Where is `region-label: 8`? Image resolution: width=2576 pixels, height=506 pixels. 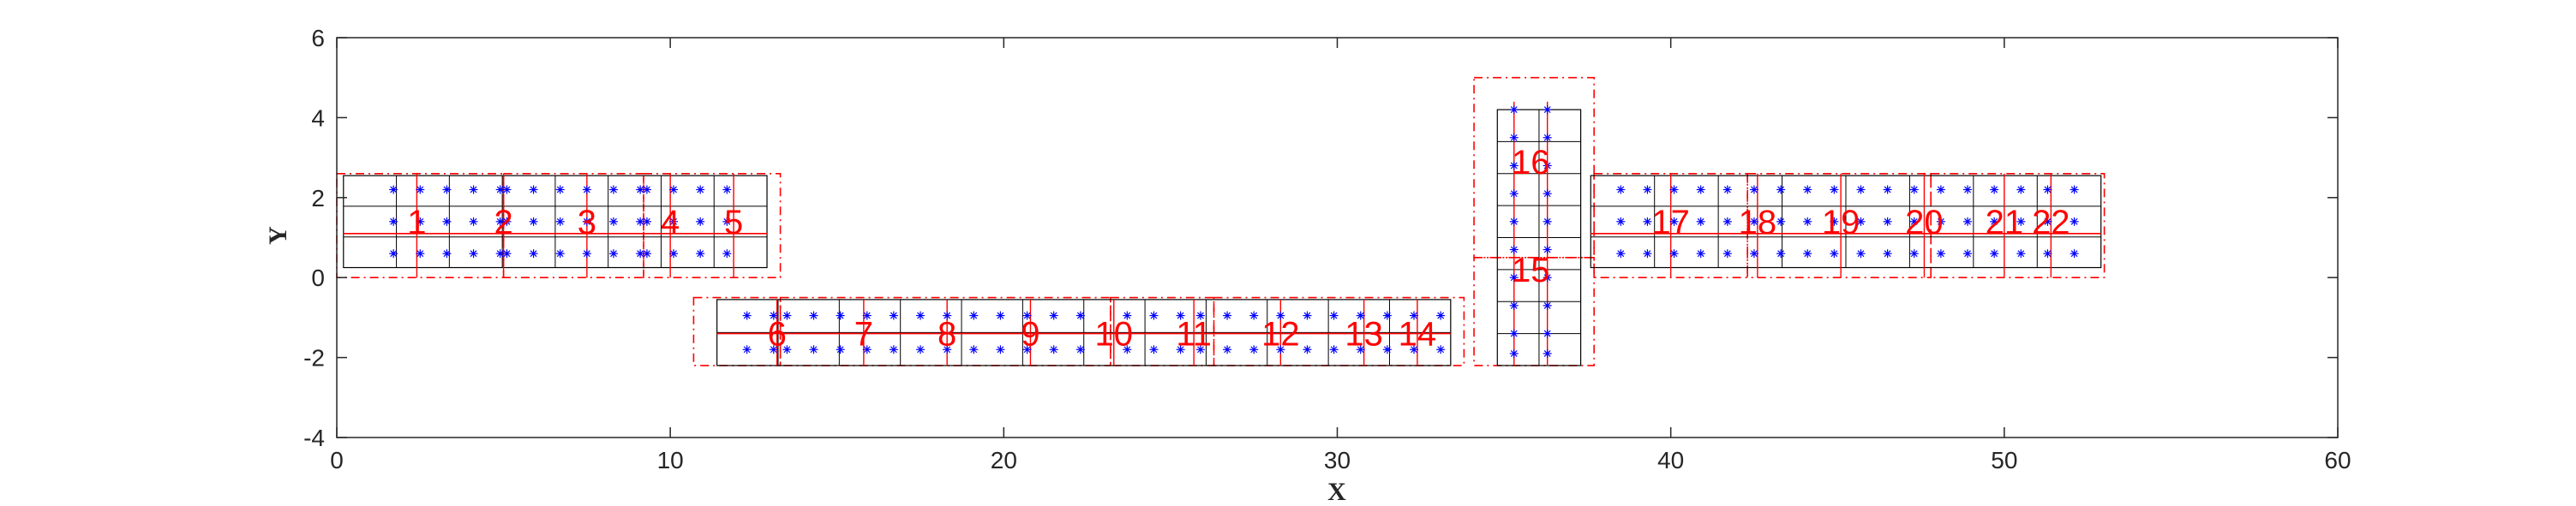
region-label: 8 is located at coordinates (947, 335).